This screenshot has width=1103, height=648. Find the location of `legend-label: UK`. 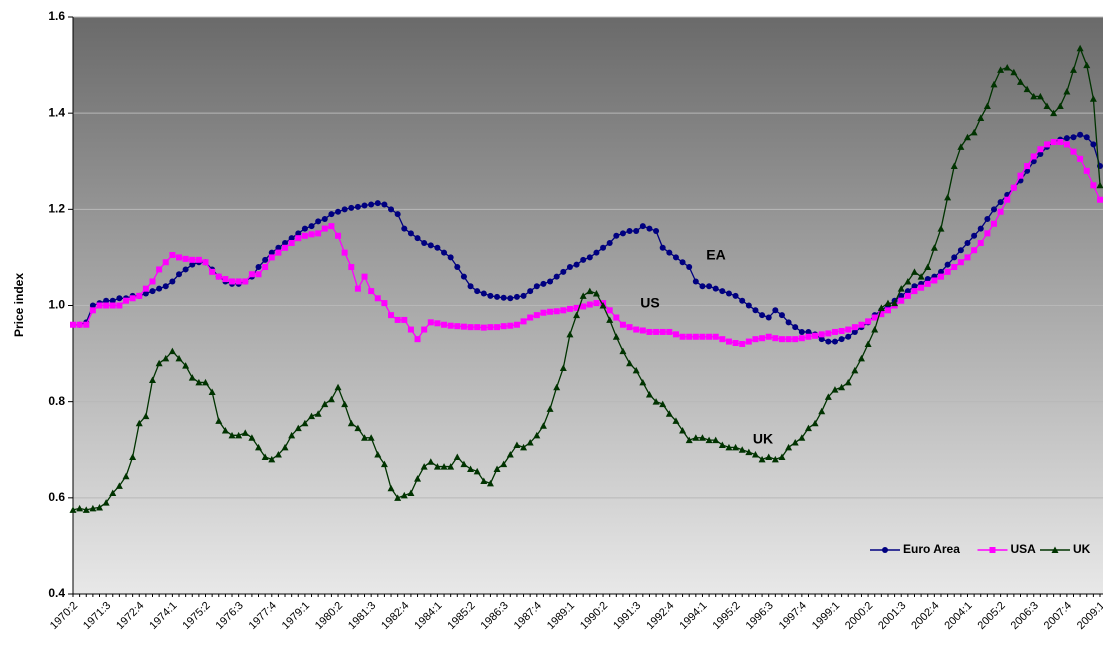

legend-label: UK is located at coordinates (1082, 549).